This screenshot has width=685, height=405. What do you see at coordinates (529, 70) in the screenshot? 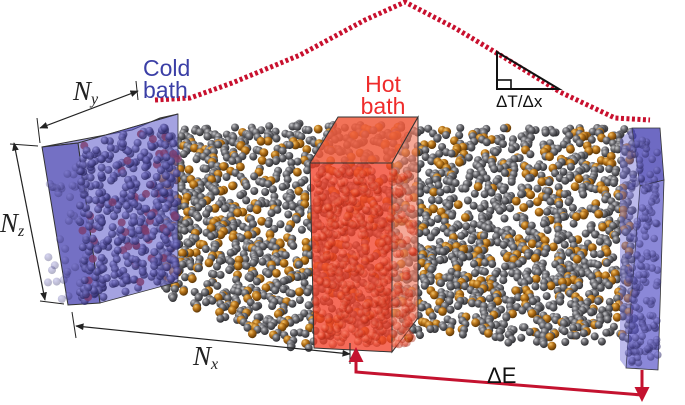
I see `slope-triangle-icon` at bounding box center [529, 70].